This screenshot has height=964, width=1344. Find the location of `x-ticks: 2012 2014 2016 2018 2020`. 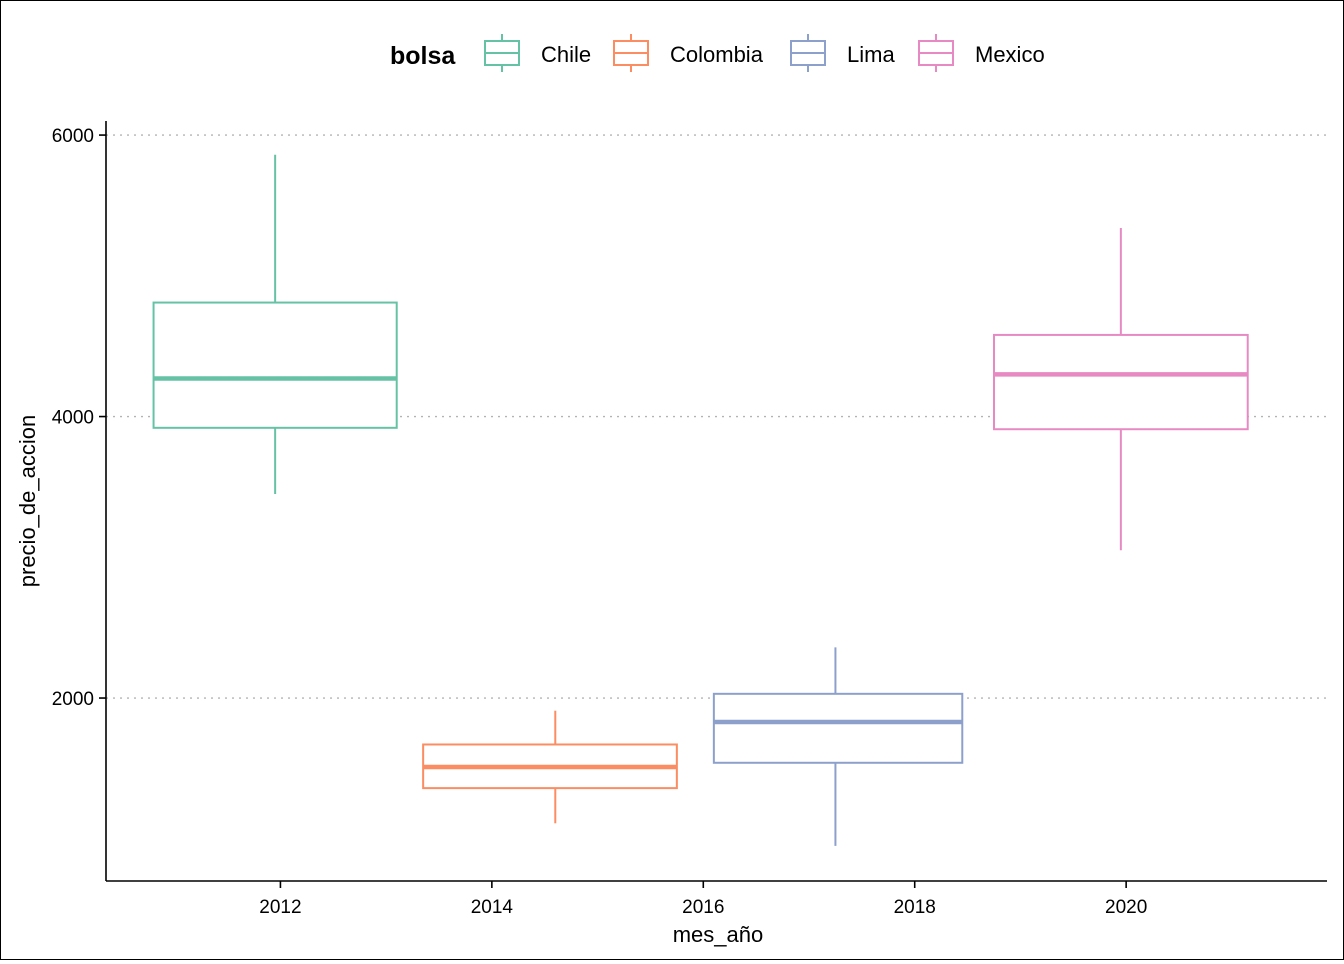

x-ticks: 2012 2014 2016 2018 2020 is located at coordinates (703, 899).